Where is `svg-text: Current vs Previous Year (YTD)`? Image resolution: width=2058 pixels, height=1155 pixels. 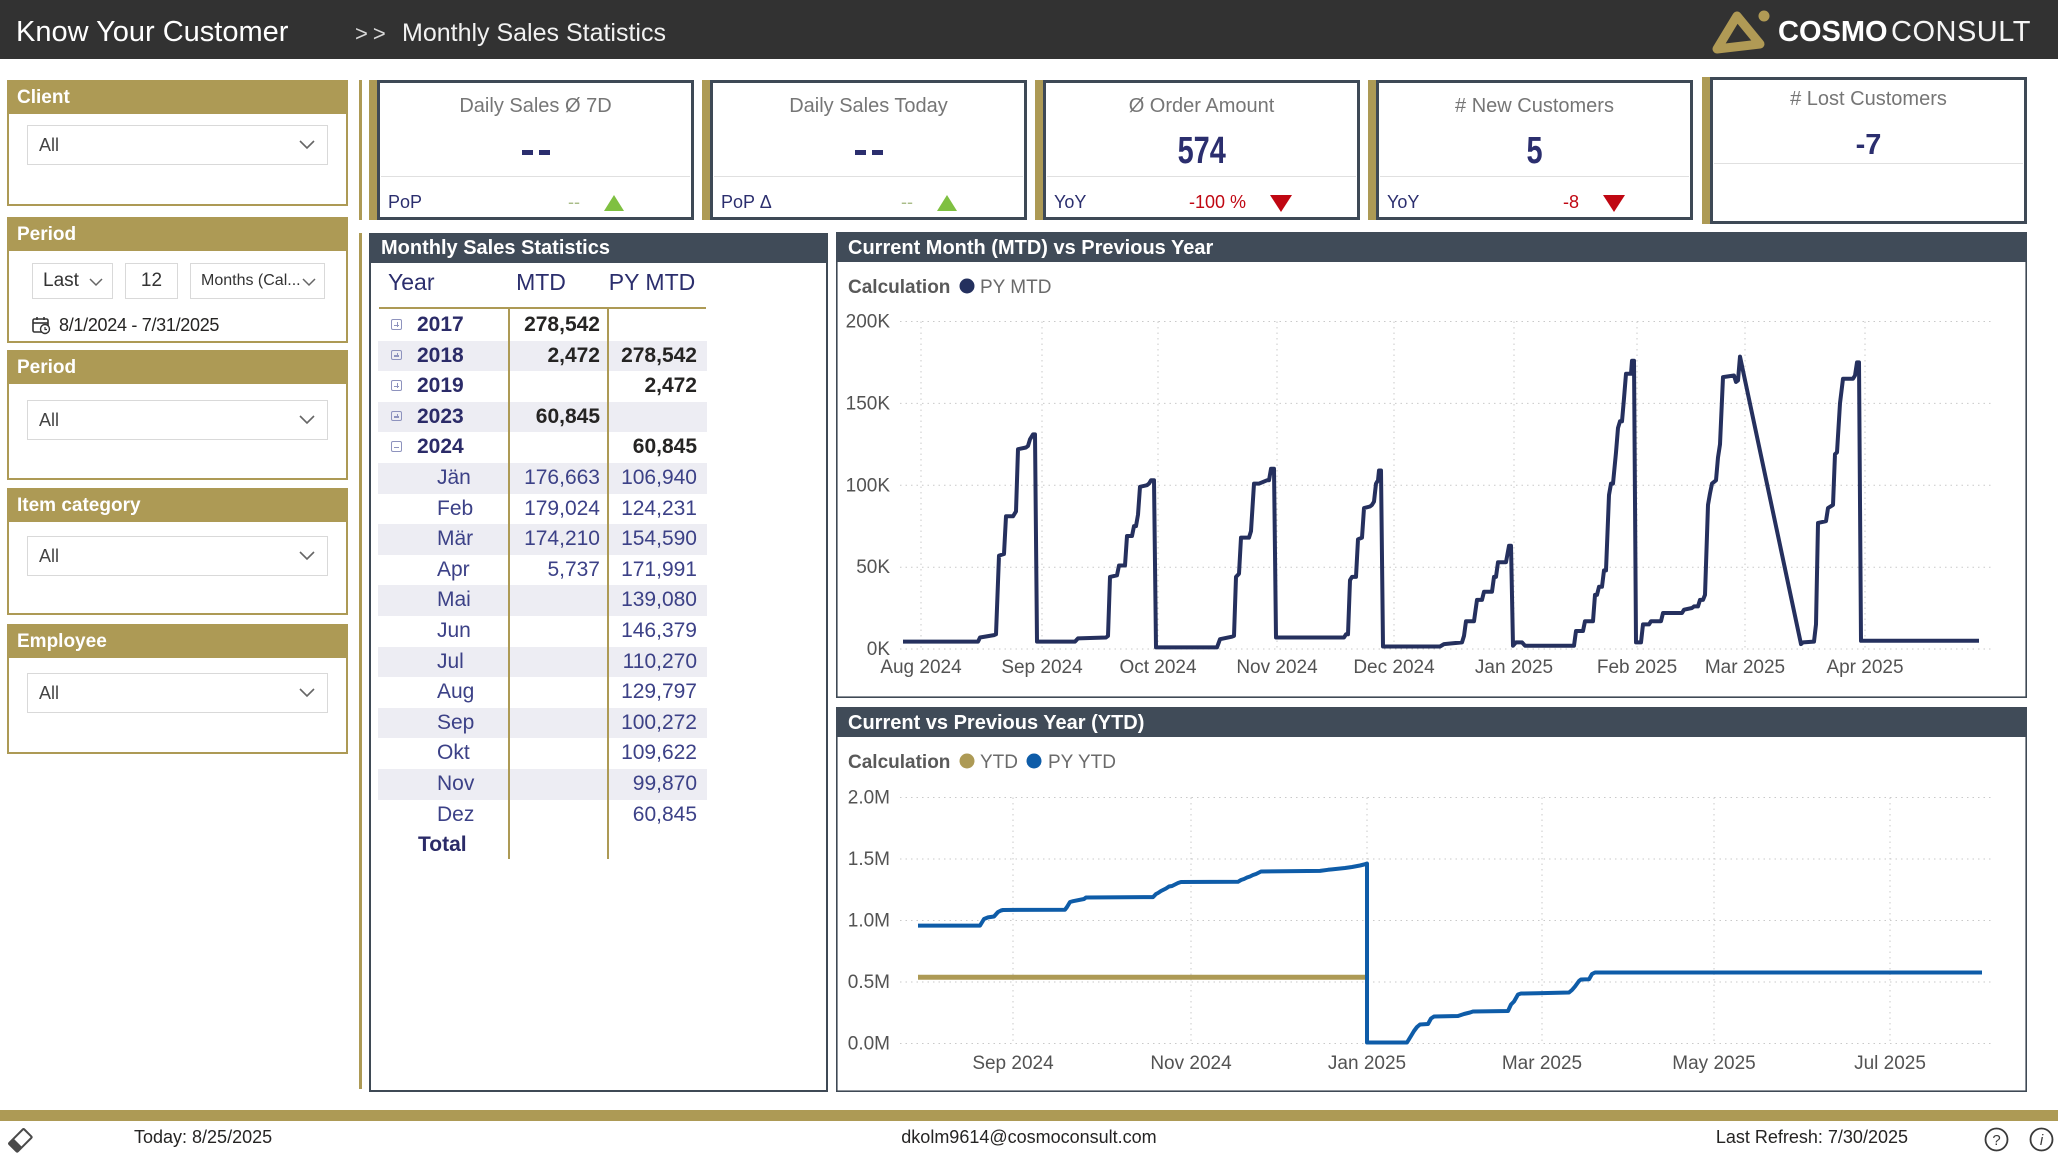 svg-text: Current vs Previous Year (YTD) is located at coordinates (996, 723).